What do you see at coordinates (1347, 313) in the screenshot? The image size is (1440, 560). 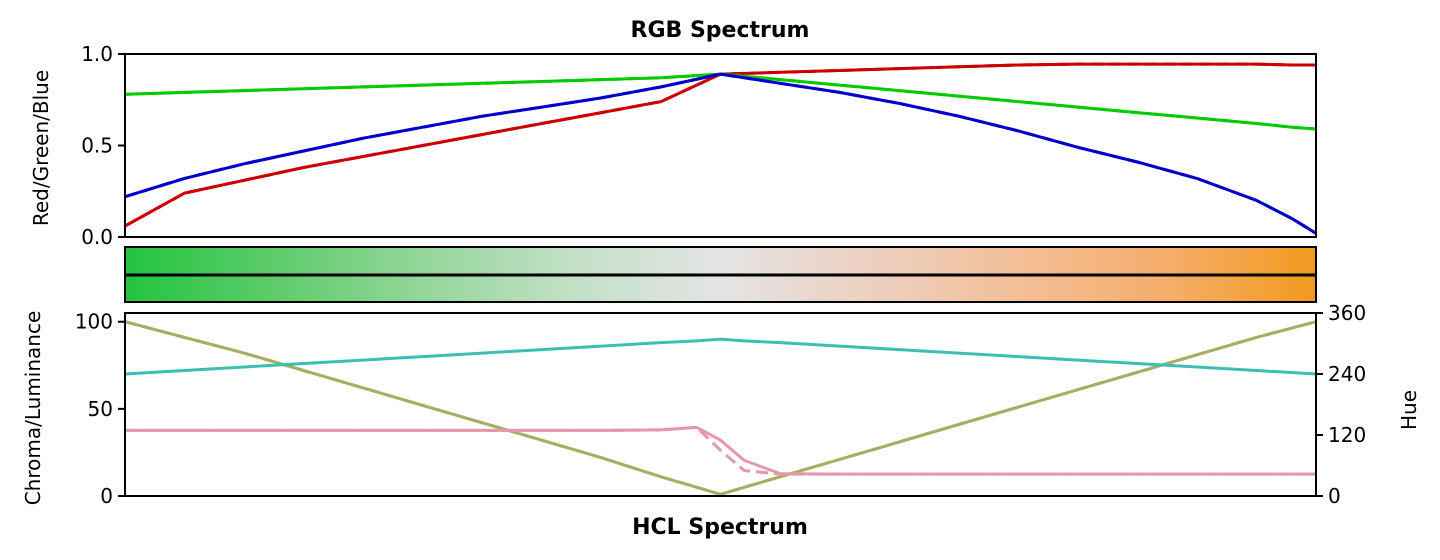 I see `hcl-y-right-tick-label-3: 360` at bounding box center [1347, 313].